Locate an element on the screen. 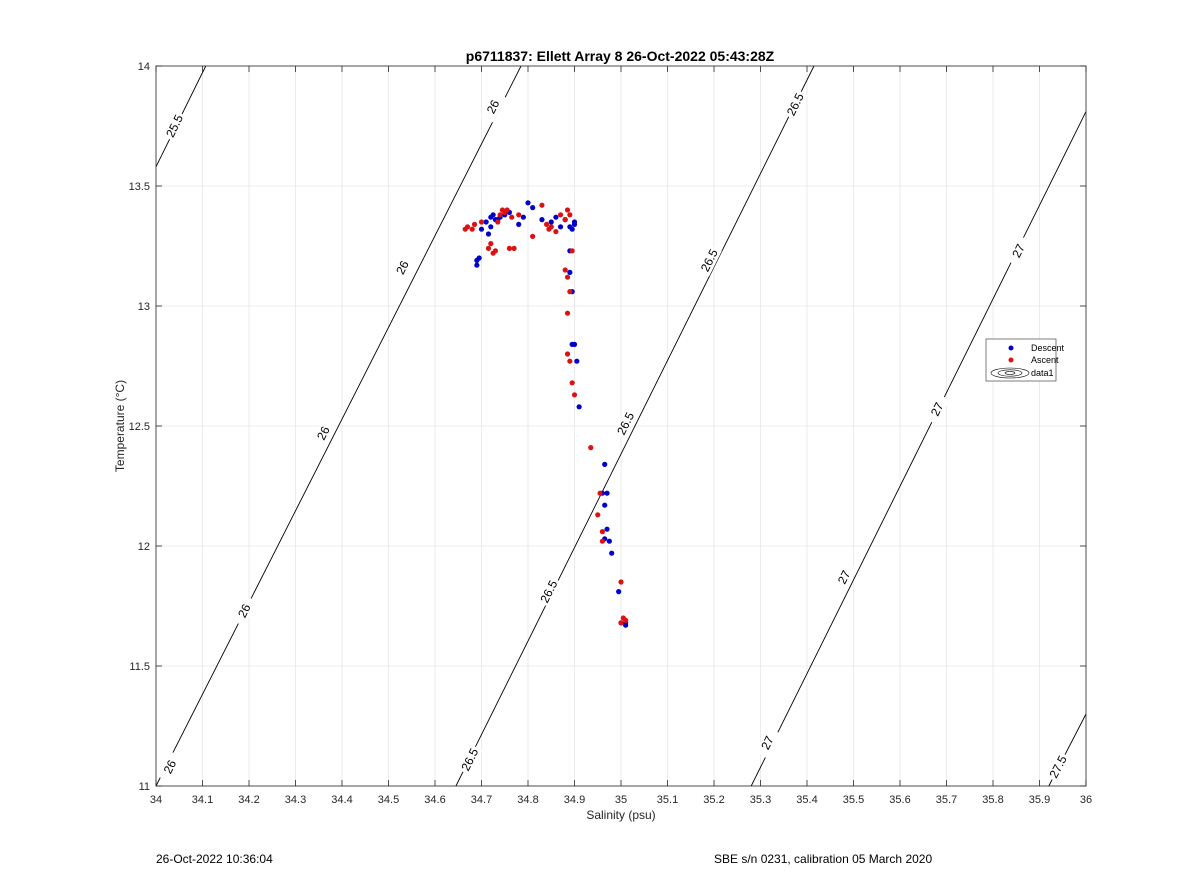 The image size is (1200, 885). y-tick-label: 11 is located at coordinates (144, 787).